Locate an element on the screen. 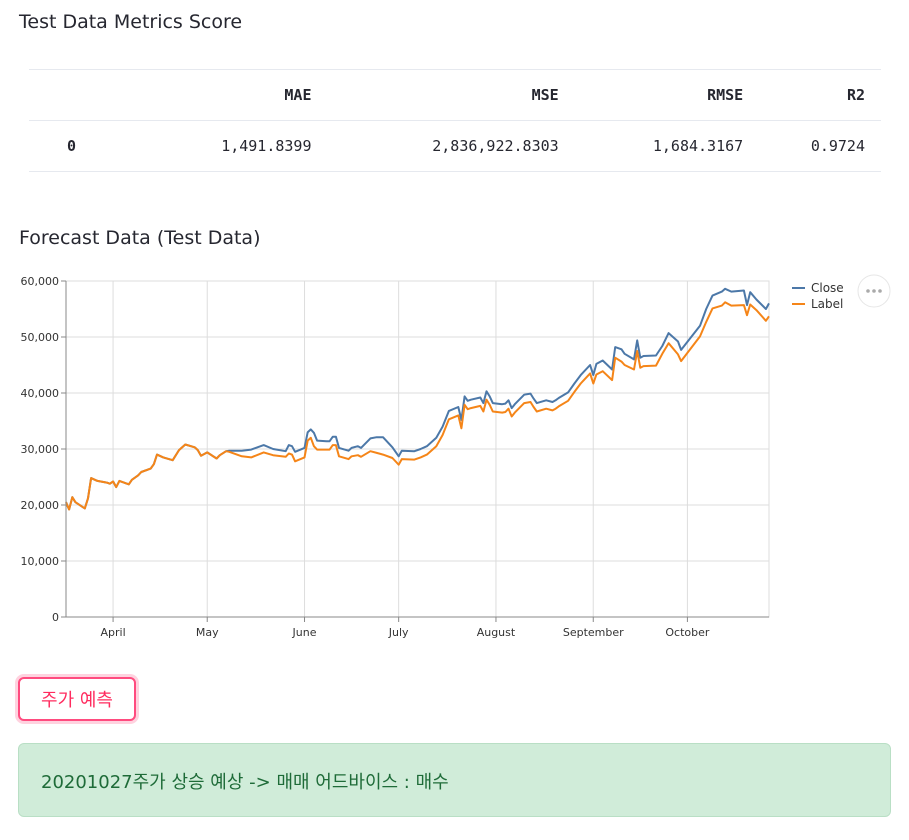 Image resolution: width=909 pixels, height=840 pixels. x-tick-label: April is located at coordinates (112, 632).